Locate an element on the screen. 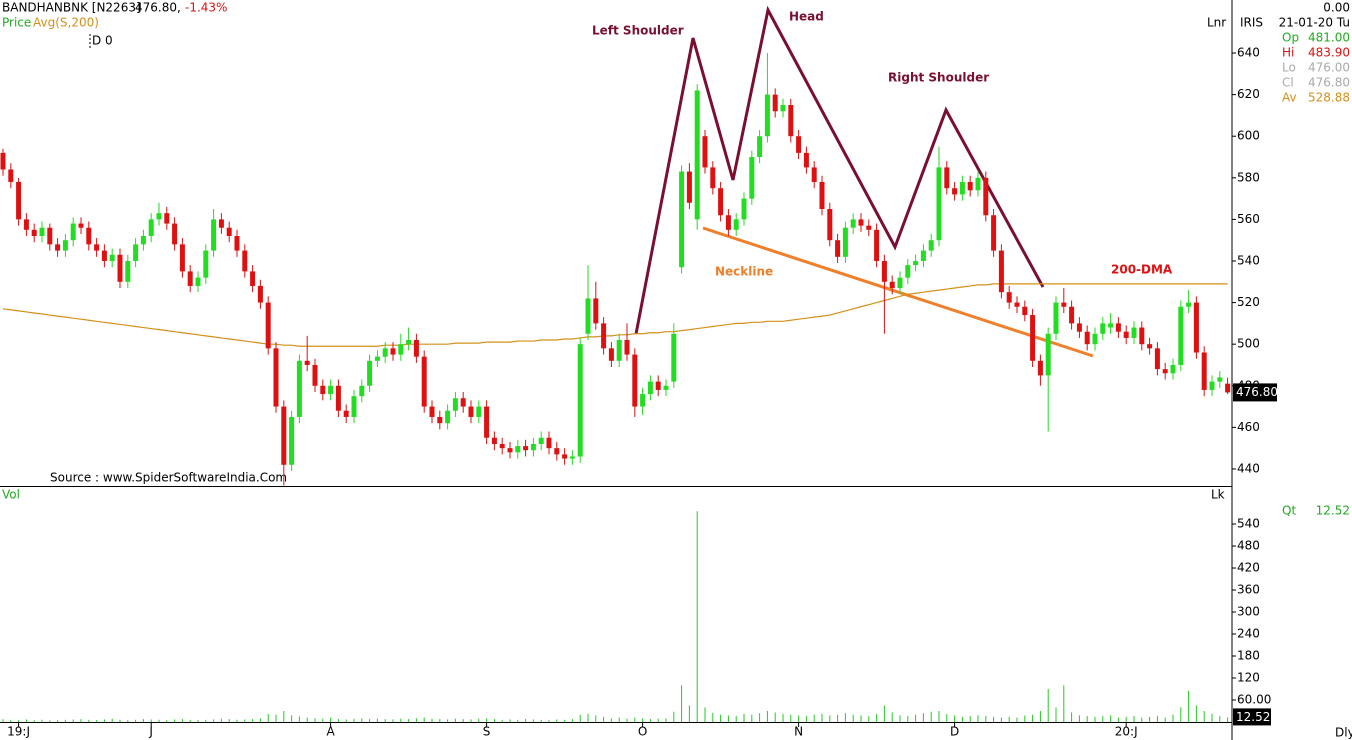 Image resolution: width=1352 pixels, height=740 pixels. last-price-label: 476.80 is located at coordinates (1257, 392).